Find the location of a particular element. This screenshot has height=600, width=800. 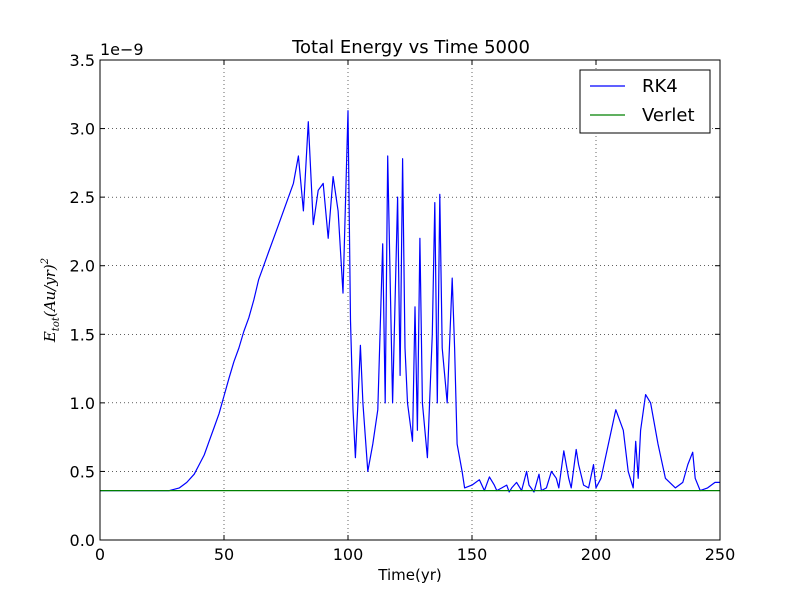

y-axis-label-subscript: tot is located at coordinates (56, 323).